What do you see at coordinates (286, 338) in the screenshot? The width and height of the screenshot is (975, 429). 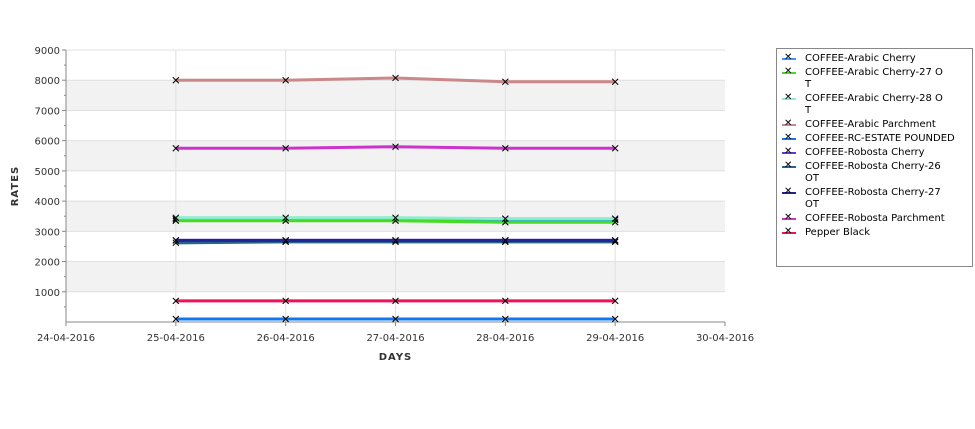 I see `x-tick-label: 26-04-2016` at bounding box center [286, 338].